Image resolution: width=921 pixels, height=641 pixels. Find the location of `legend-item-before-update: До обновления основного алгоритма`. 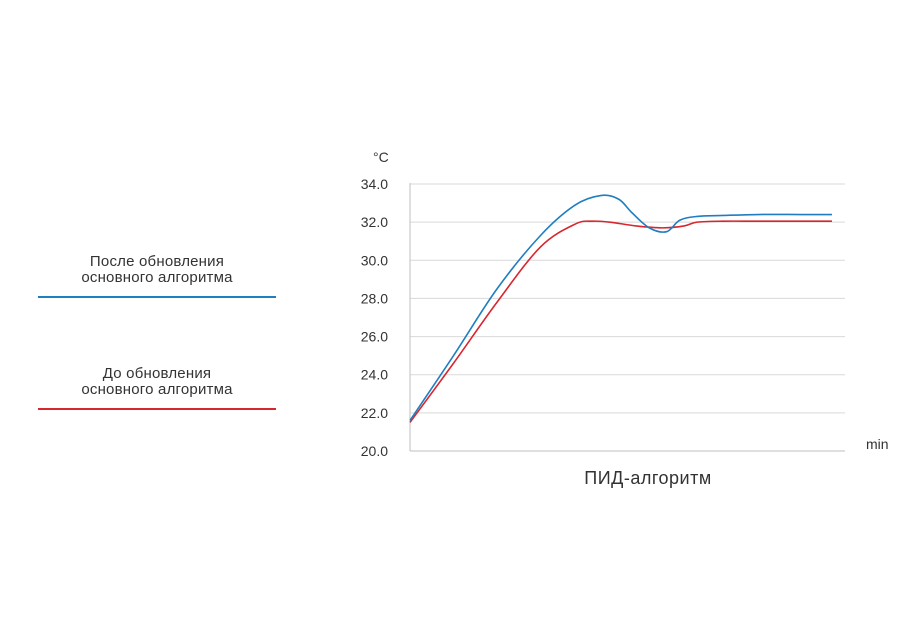

legend-item-before-update: До обновления основного алгоритма is located at coordinates (157, 388).